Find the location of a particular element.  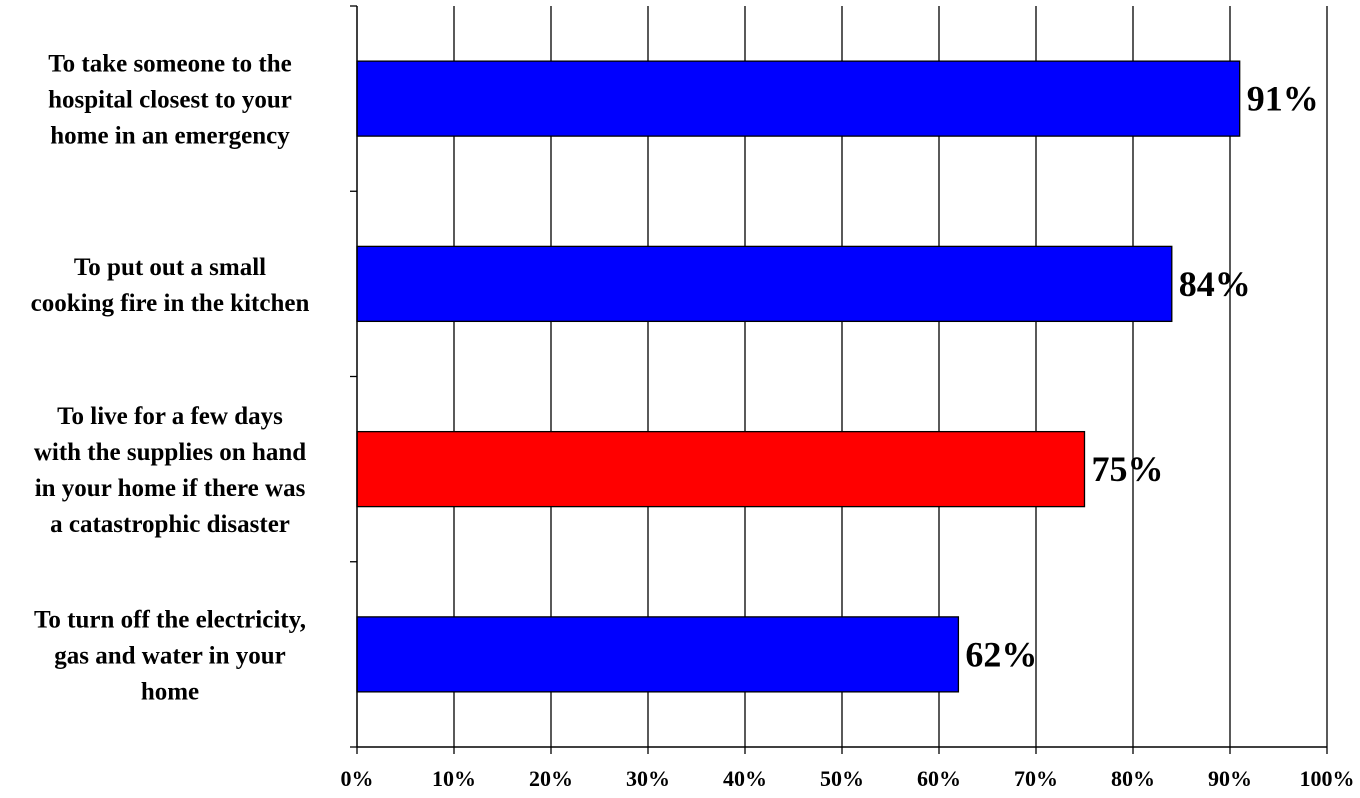

category-label: To put out a small is located at coordinates (170, 267).